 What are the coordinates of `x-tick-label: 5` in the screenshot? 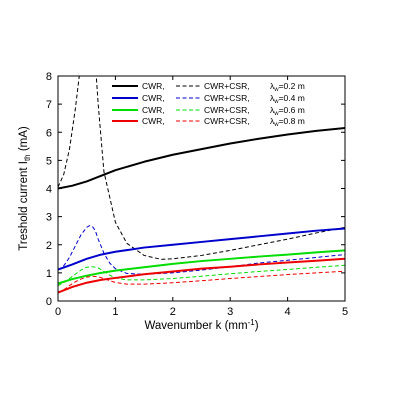 It's located at (345, 312).